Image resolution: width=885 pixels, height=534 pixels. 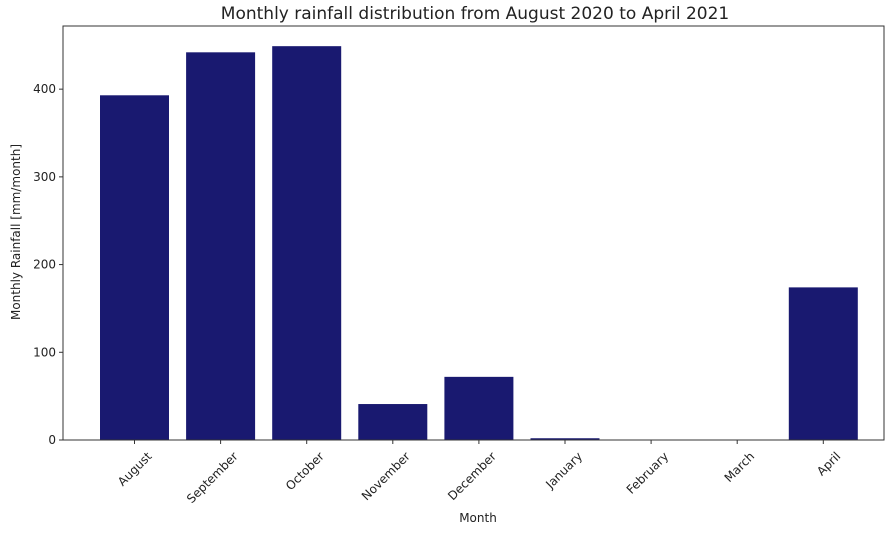 I want to click on x-tick-label-march: March, so click(x=740, y=467).